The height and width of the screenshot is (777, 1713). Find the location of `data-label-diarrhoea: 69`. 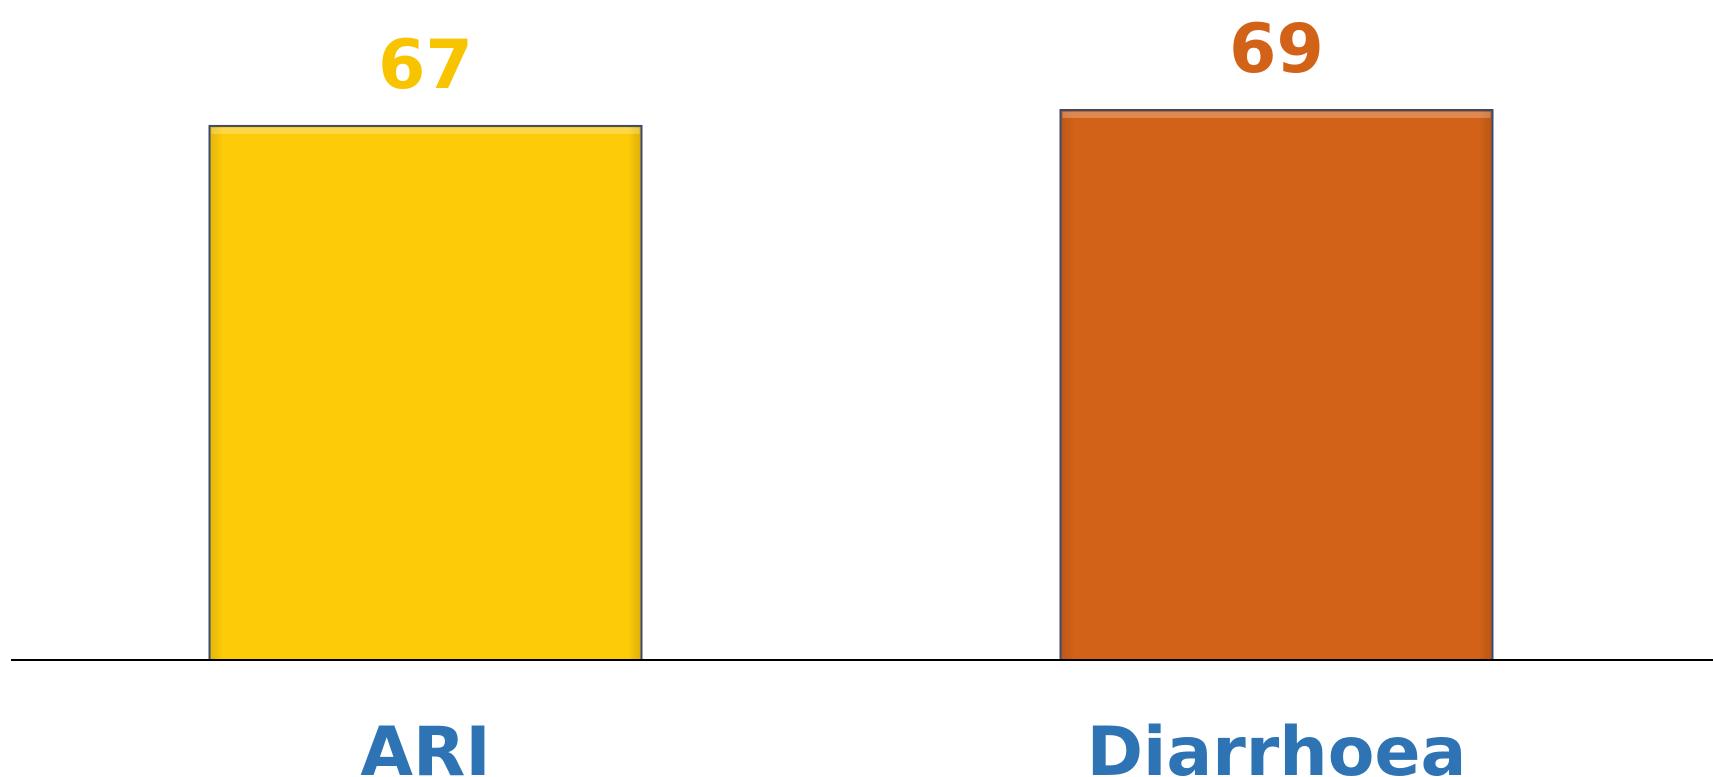

data-label-diarrhoea: 69 is located at coordinates (1276, 49).